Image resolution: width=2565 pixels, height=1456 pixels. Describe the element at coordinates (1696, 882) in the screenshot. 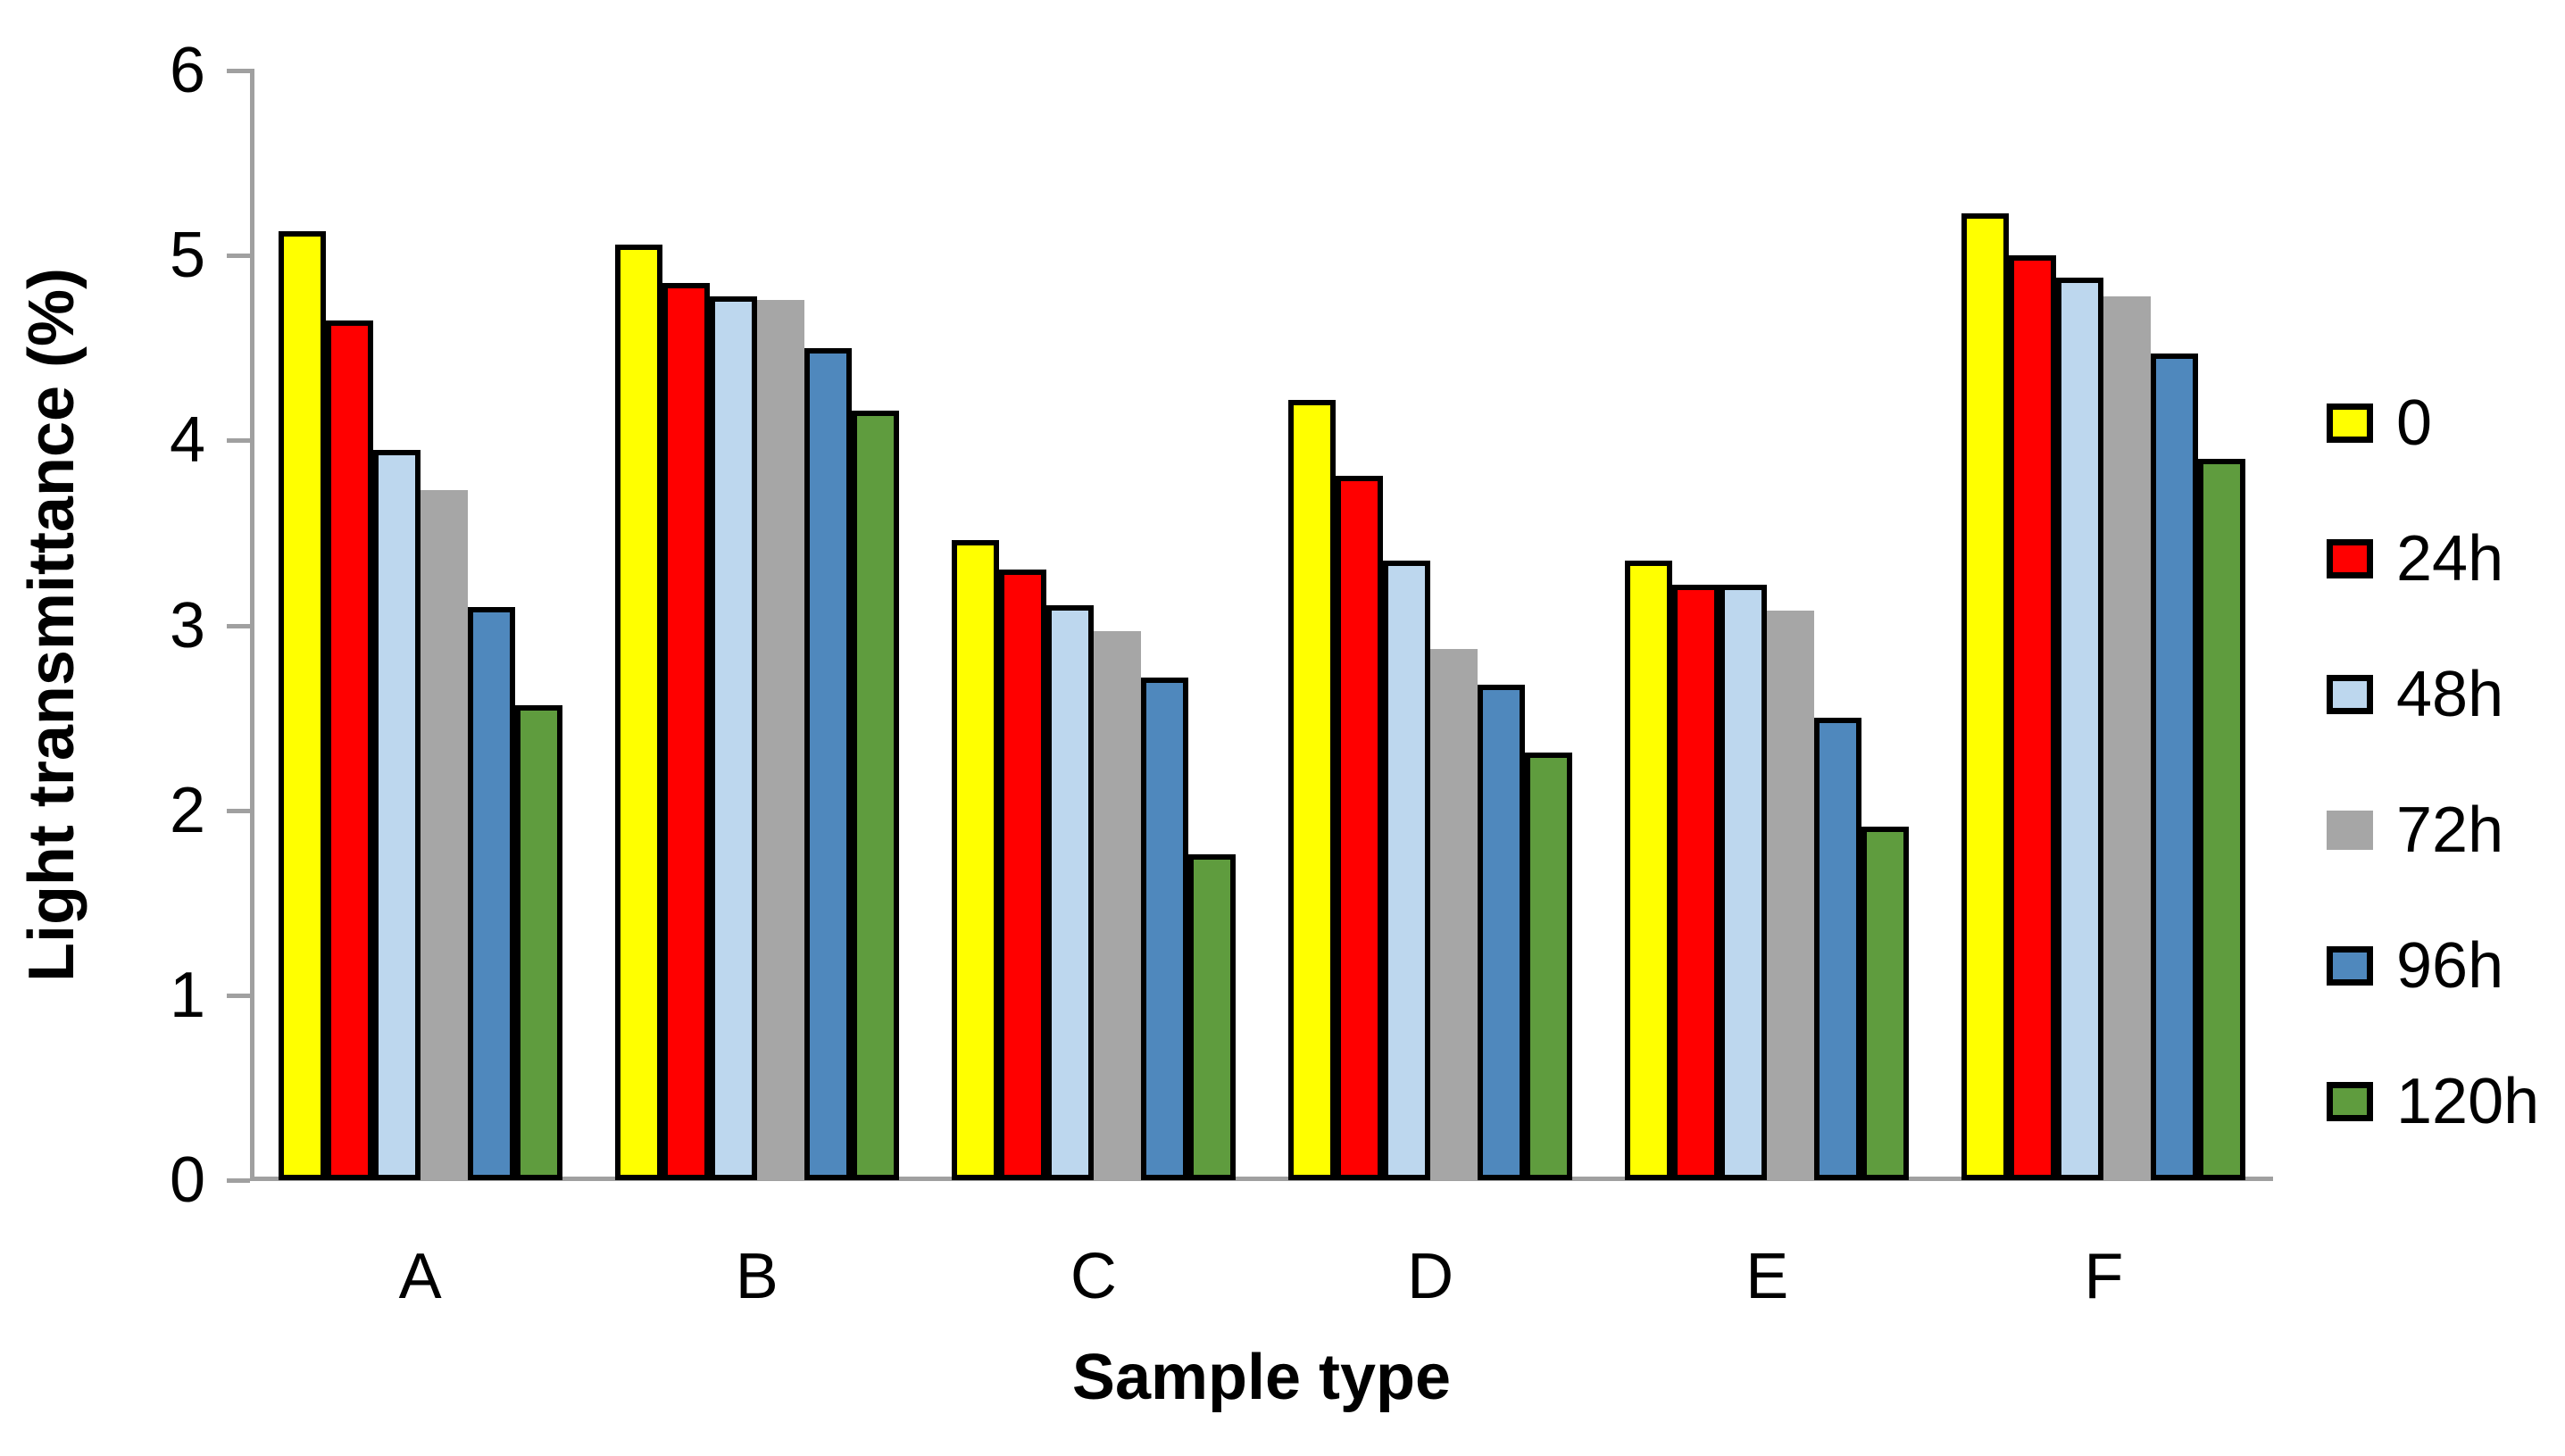

I see `bar-E-24h` at that location.